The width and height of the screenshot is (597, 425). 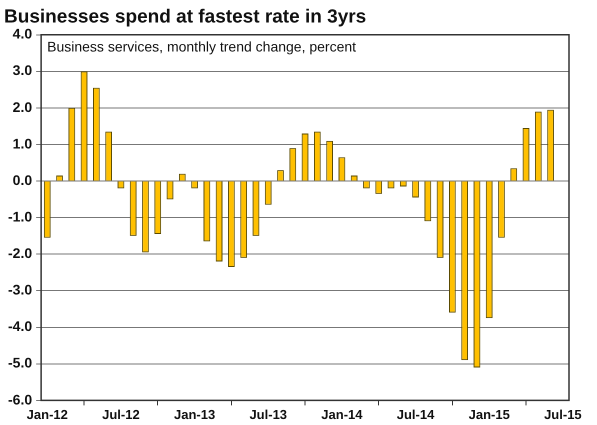 What do you see at coordinates (22, 34) in the screenshot?
I see `y-tick-label: 4.0` at bounding box center [22, 34].